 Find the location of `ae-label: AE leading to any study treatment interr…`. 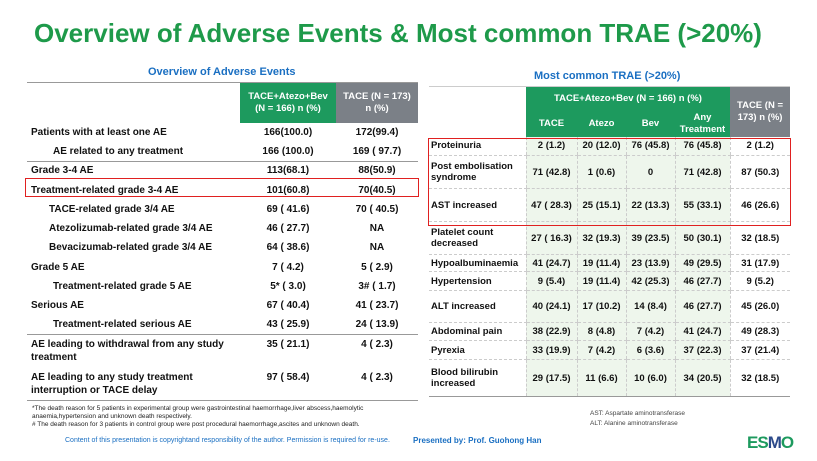

ae-label: AE leading to any study treatment interr… is located at coordinates (133, 384).